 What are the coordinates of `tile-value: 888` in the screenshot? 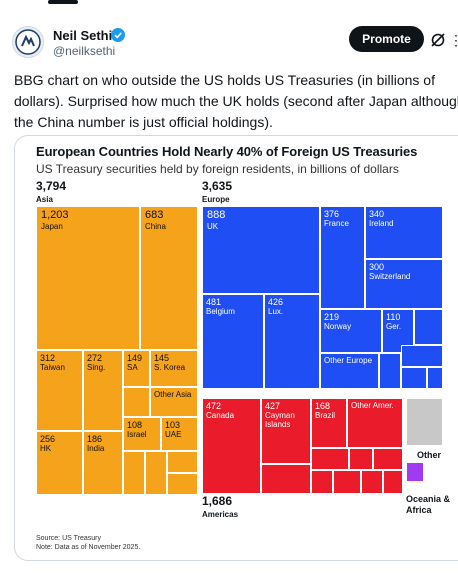 It's located at (216, 215).